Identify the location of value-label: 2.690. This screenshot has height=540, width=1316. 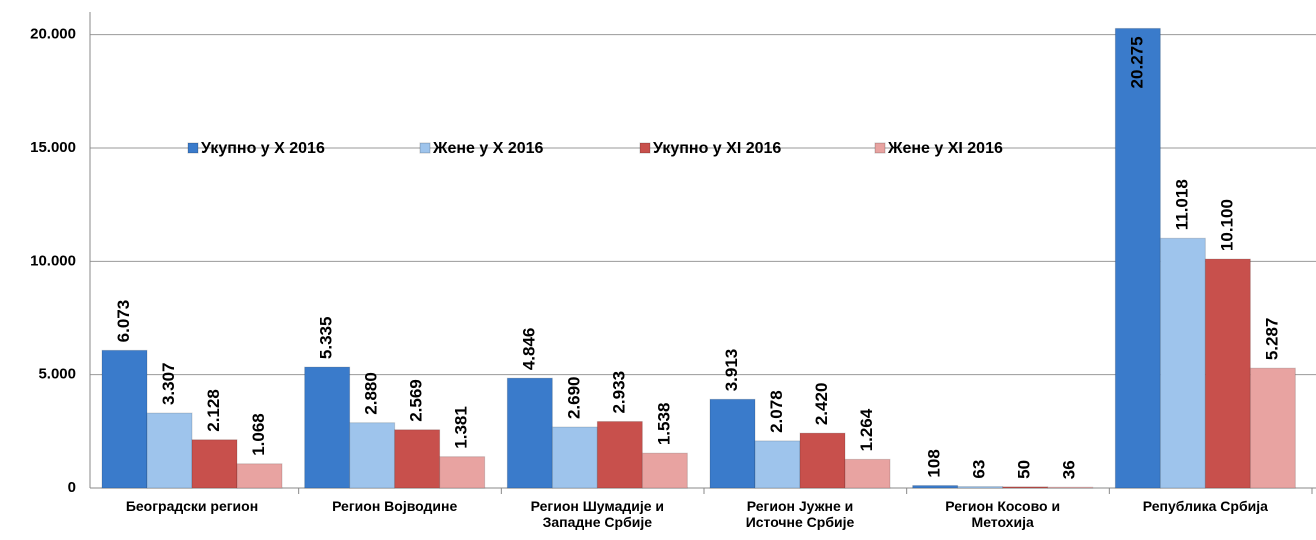
(573, 397).